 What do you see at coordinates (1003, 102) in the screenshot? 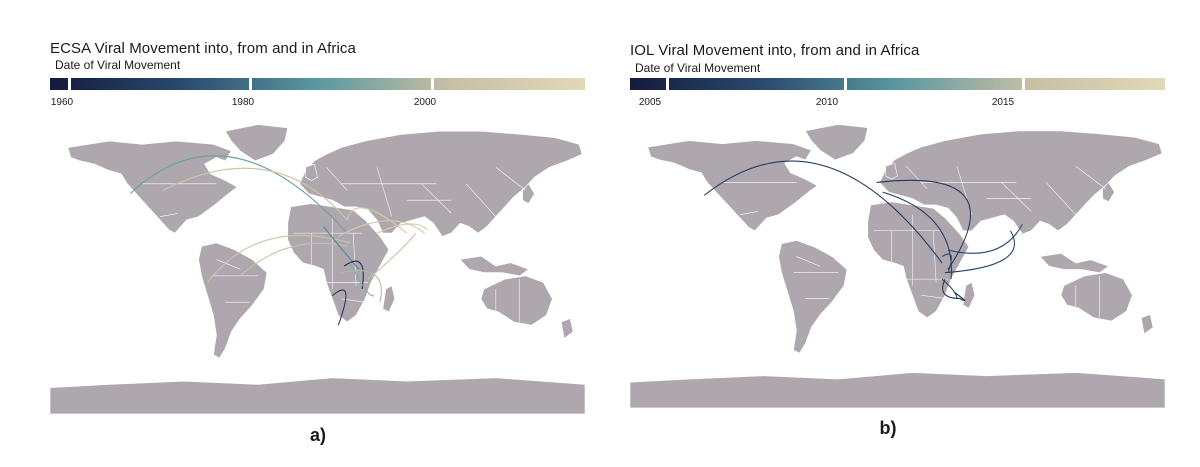
I see `colorbar-tick-2015: 2015` at bounding box center [1003, 102].